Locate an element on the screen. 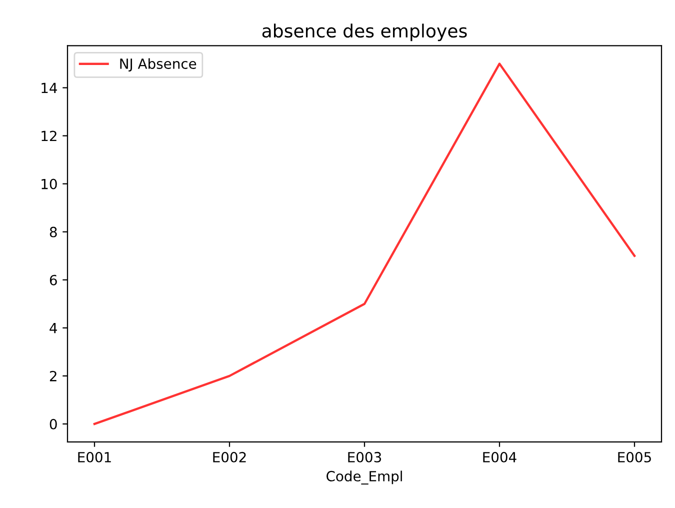 The width and height of the screenshot is (675, 508). x-tick-label: E001 is located at coordinates (94, 457).